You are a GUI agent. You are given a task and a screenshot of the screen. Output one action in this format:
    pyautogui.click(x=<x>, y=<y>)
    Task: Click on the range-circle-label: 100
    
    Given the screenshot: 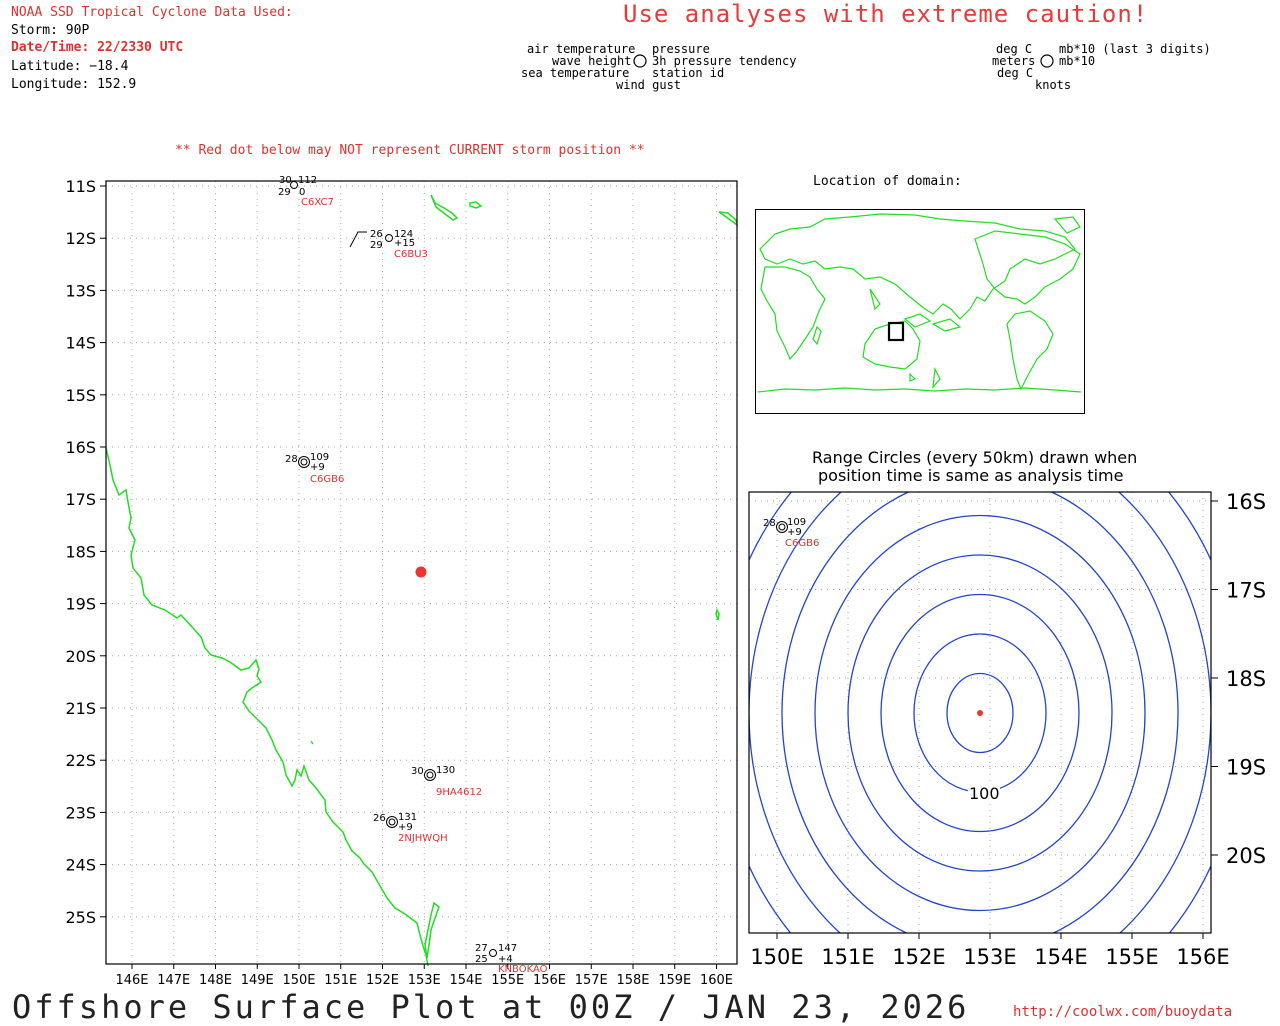 What is the action you would take?
    pyautogui.click(x=984, y=793)
    